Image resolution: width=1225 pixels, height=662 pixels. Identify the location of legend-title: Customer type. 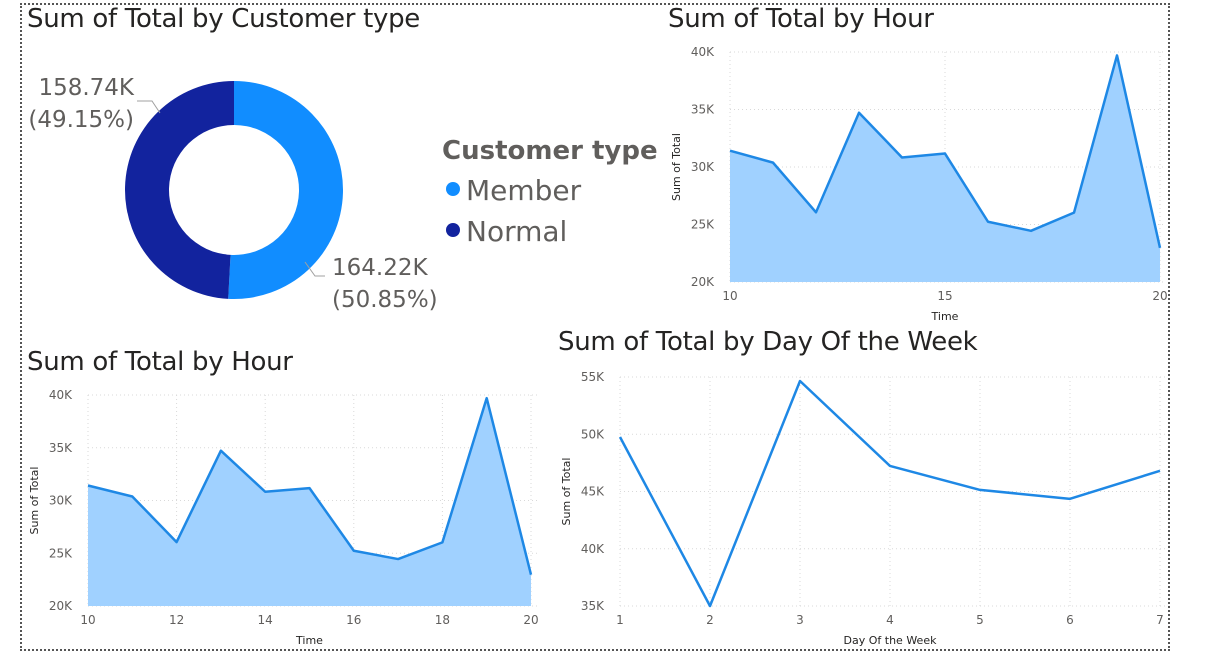
(550, 151).